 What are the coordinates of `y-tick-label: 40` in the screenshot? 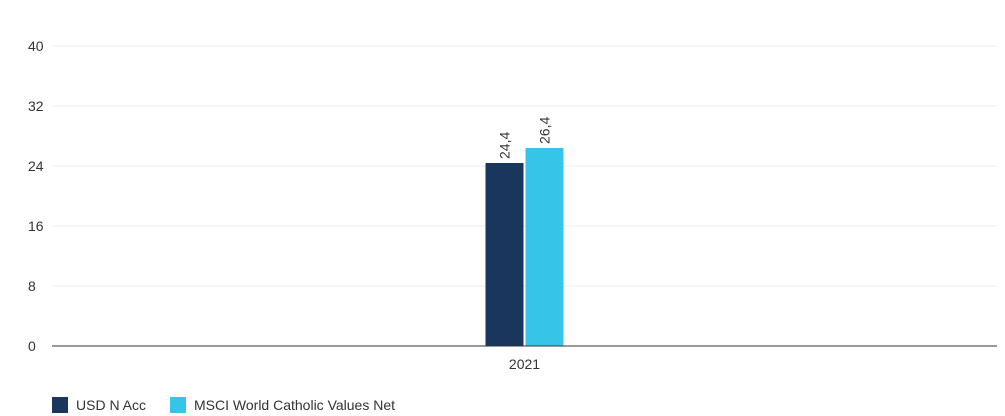 It's located at (36, 46).